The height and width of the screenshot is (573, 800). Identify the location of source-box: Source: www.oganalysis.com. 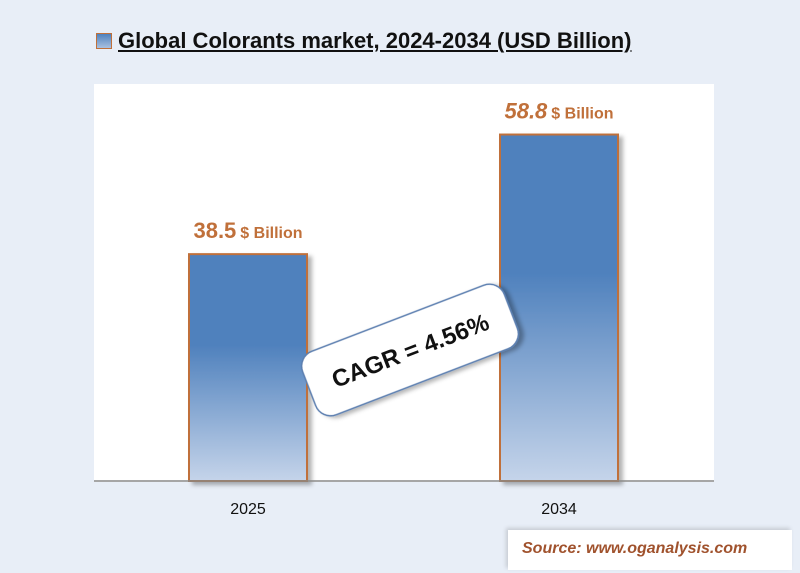
(650, 550).